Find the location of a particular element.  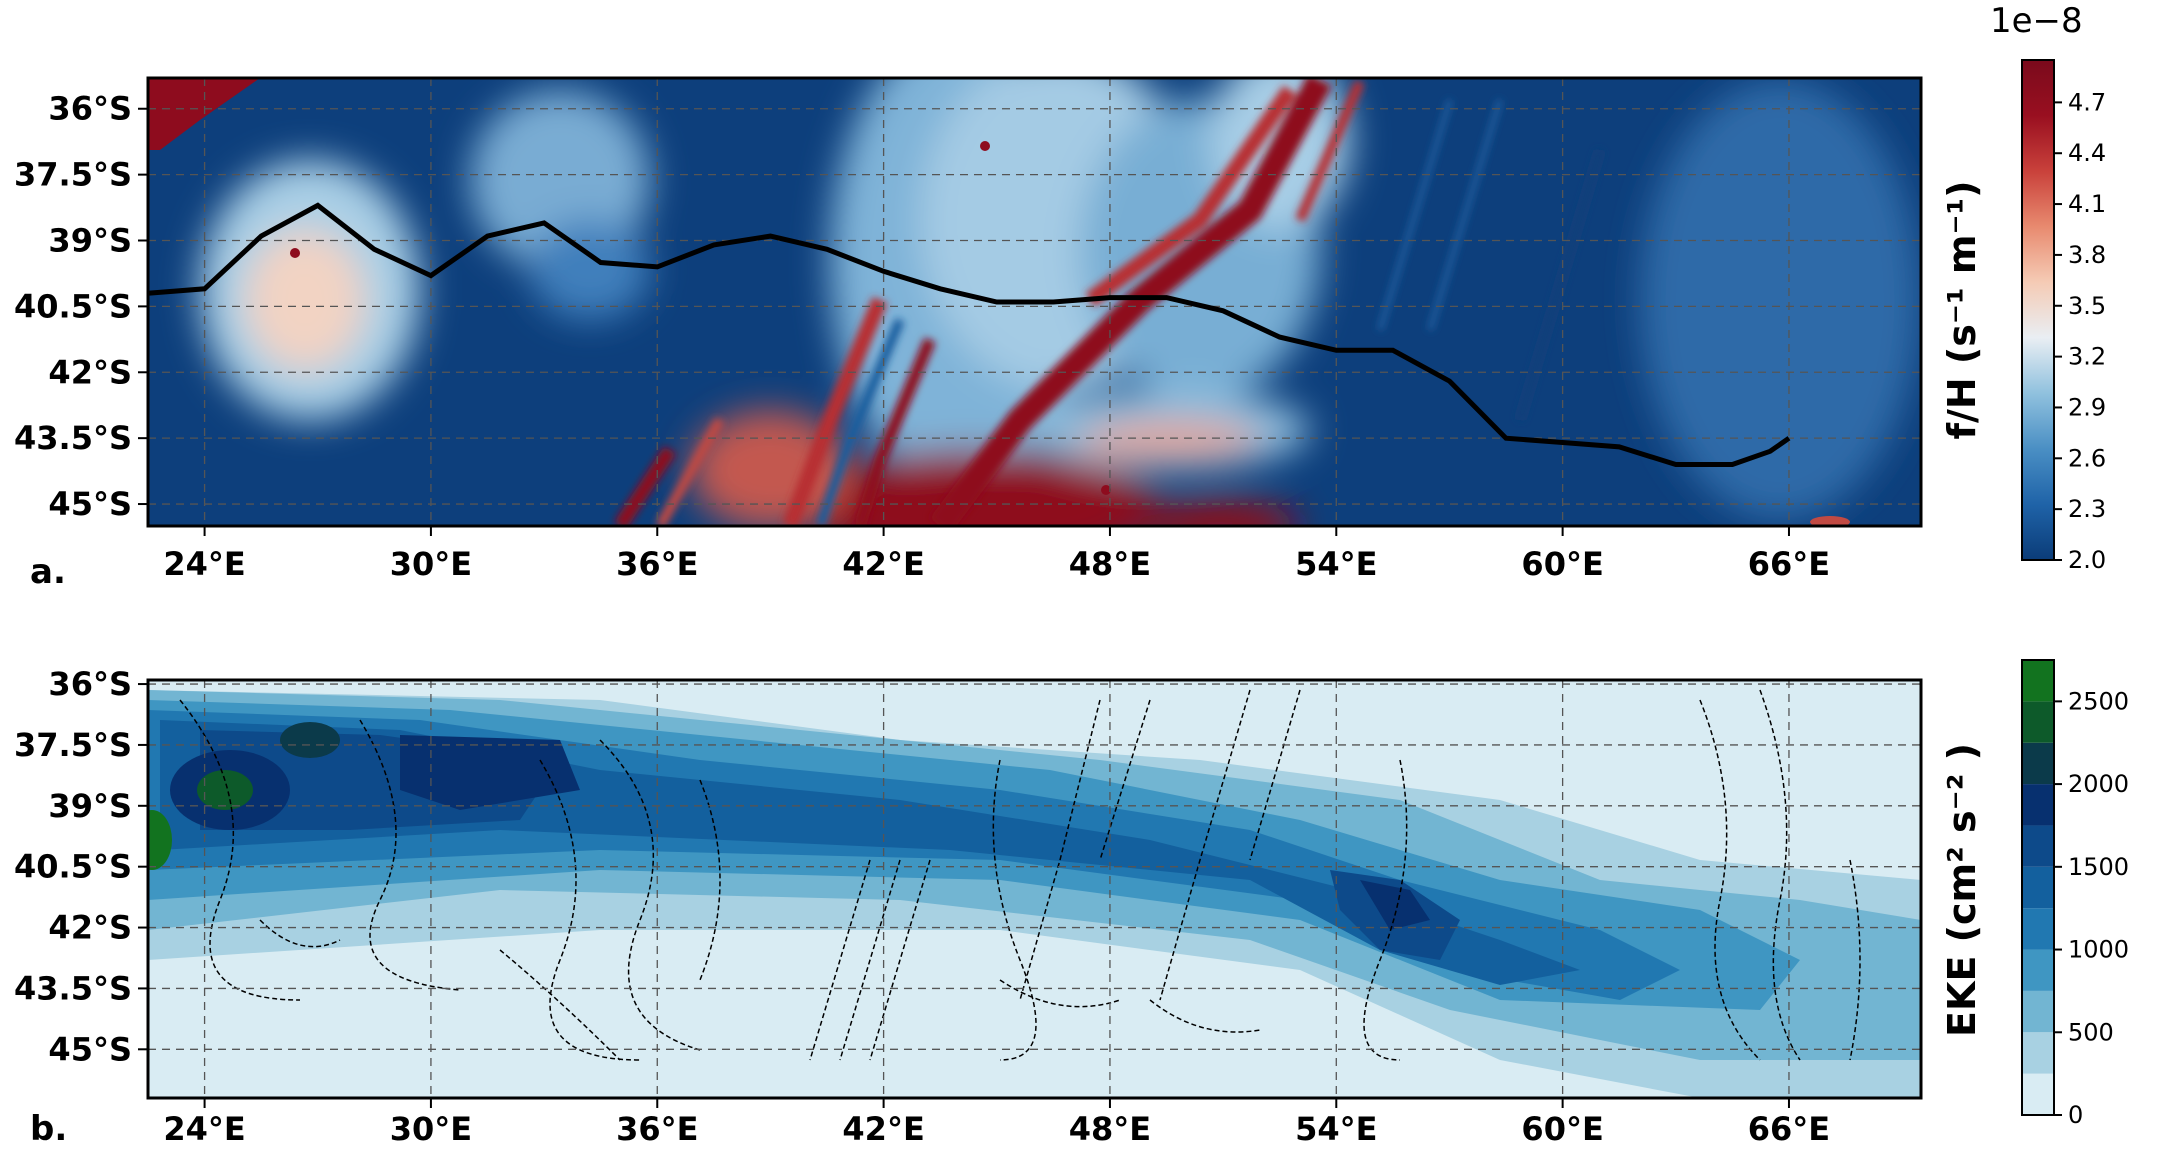

panel-b-x-tick-label: 42°E is located at coordinates (883, 1129).